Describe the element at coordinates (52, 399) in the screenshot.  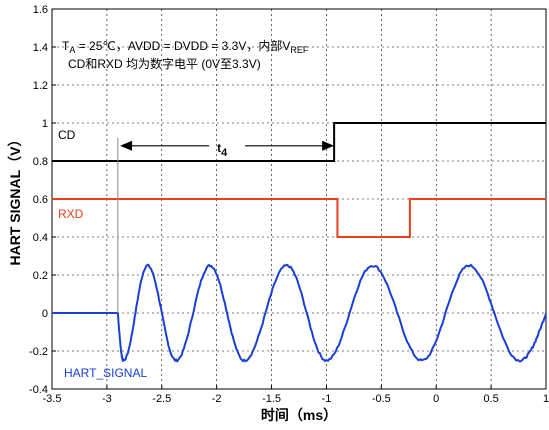
I see `x-tick-label: -3.5` at that location.